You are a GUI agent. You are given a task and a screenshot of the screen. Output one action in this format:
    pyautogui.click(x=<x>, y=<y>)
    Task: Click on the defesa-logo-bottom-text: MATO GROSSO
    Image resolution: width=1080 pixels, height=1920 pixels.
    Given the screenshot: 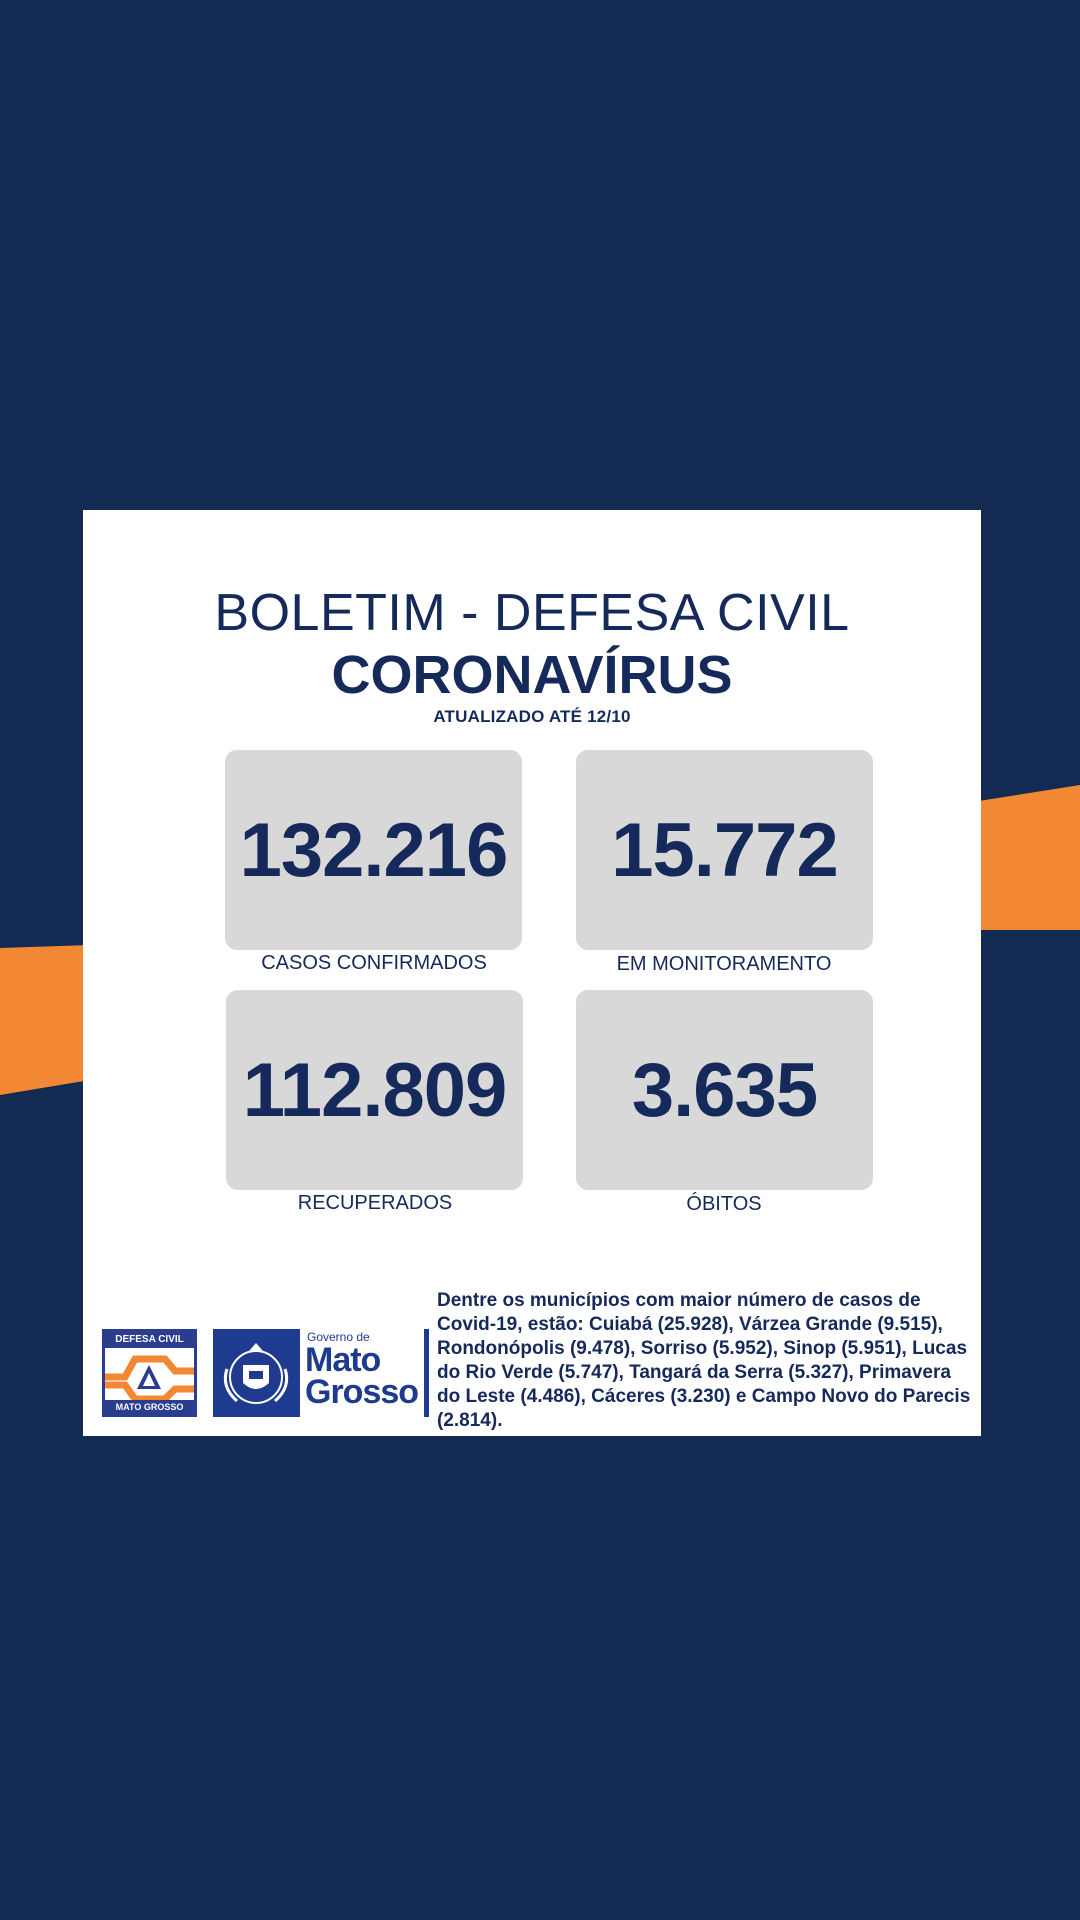 What is the action you would take?
    pyautogui.click(x=149, y=1407)
    